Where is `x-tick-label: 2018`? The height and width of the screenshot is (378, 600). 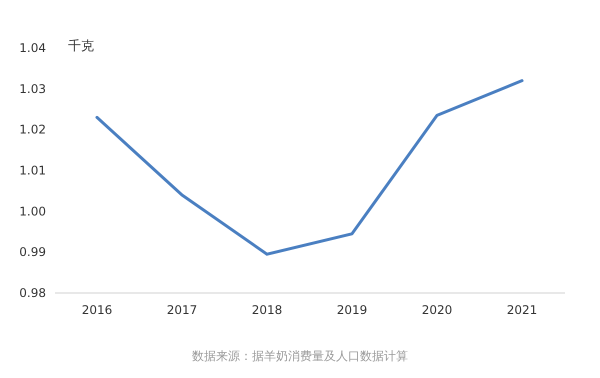
x-tick-label: 2018 is located at coordinates (267, 310).